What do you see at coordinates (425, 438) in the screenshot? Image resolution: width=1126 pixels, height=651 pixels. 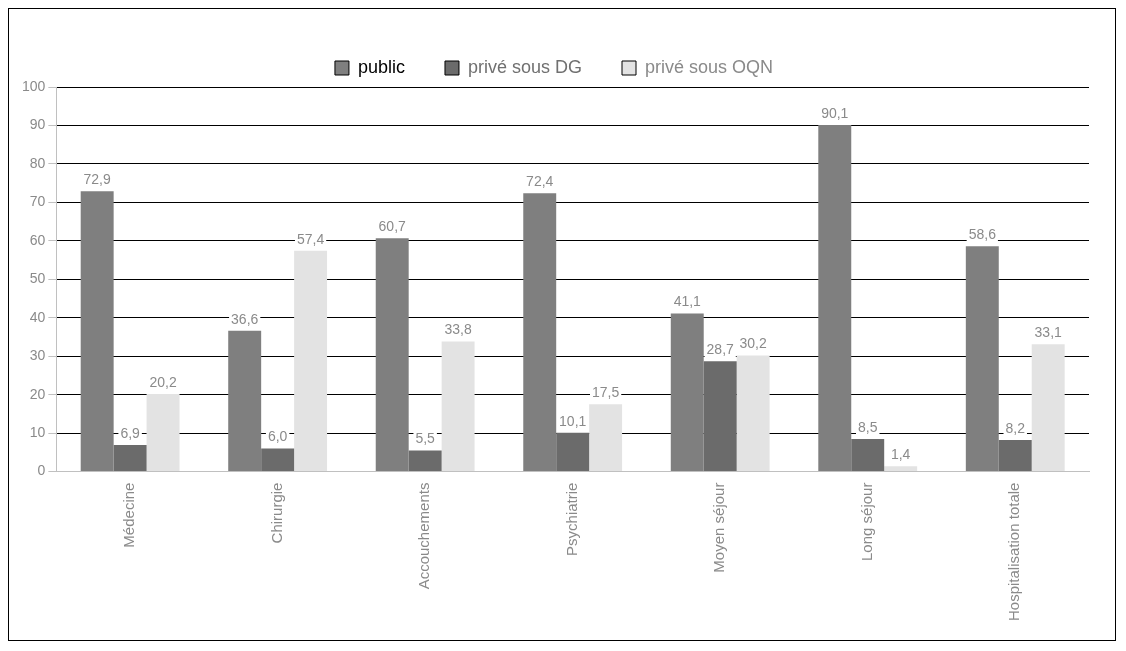 I see `data-label: 5,5` at bounding box center [425, 438].